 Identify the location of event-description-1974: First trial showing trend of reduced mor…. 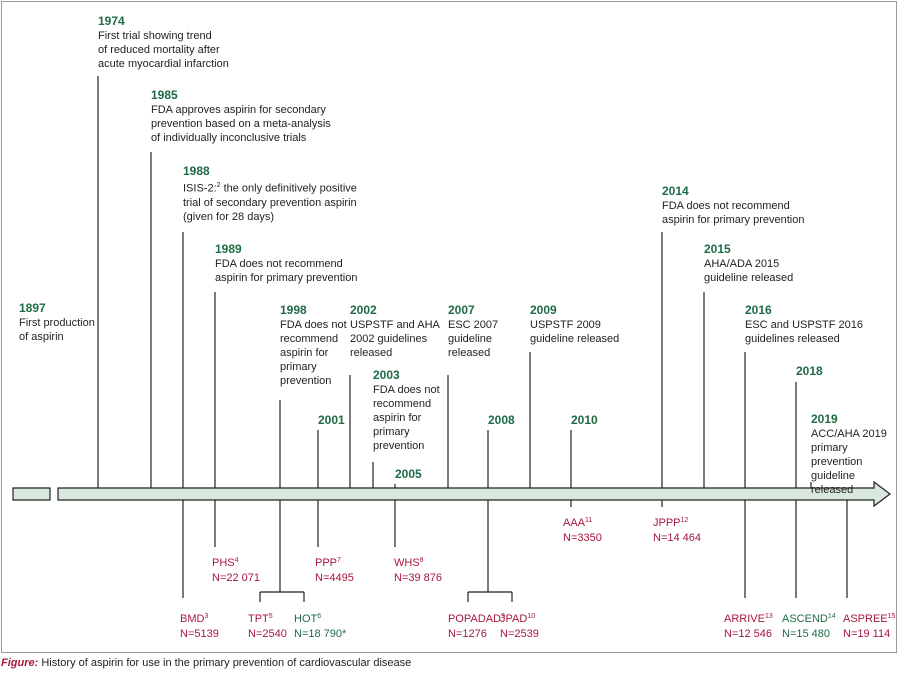
(163, 50).